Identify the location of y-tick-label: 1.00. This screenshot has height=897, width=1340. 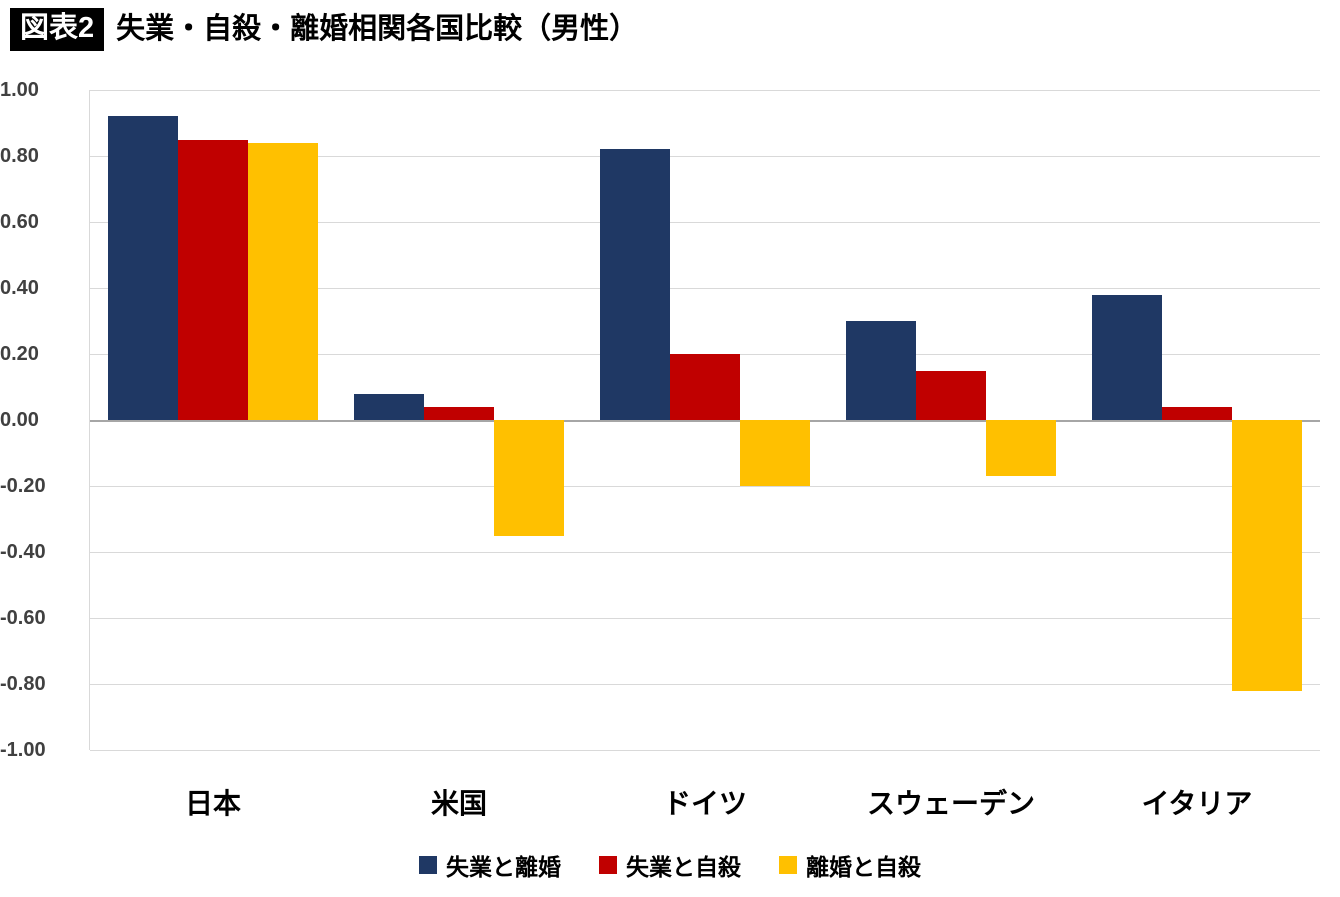
(19, 90).